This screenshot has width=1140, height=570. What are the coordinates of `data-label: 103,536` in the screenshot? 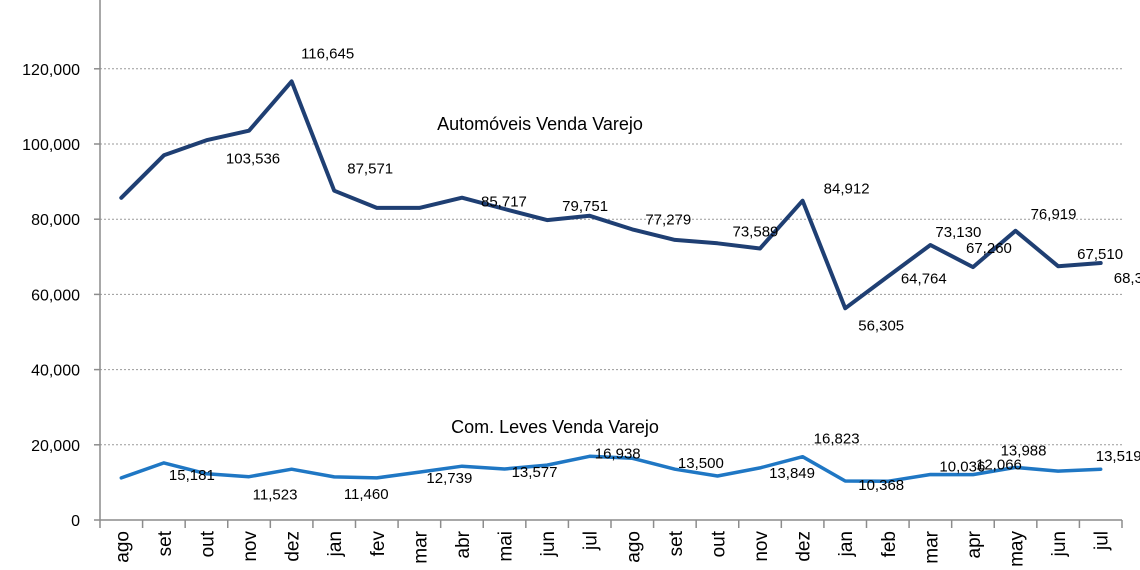 It's located at (253, 159).